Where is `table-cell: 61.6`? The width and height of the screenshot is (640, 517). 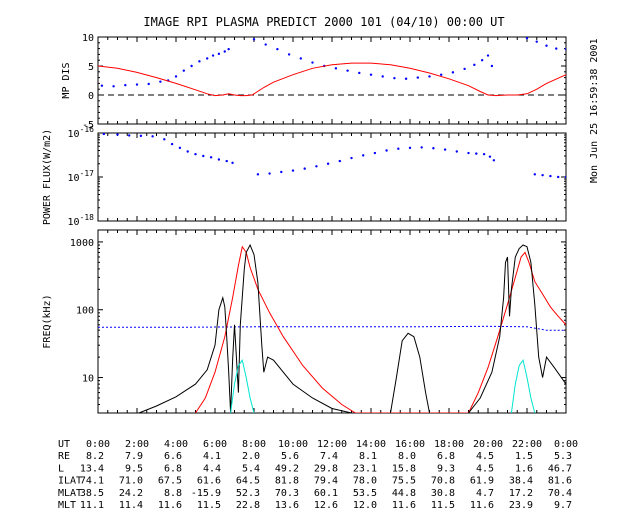
table-cell: 61.6 is located at coordinates (209, 481).